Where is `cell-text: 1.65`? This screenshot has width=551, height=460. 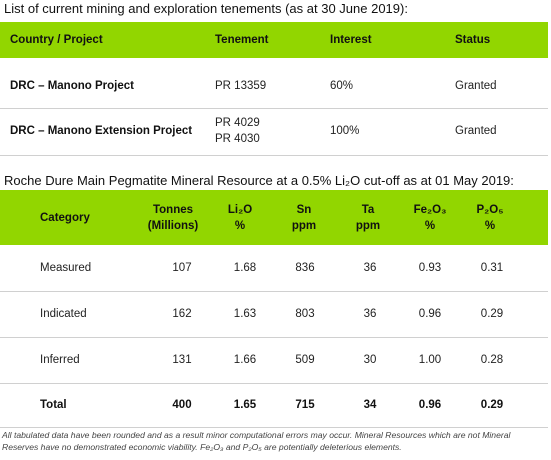
cell-text: 1.65 is located at coordinates (245, 405).